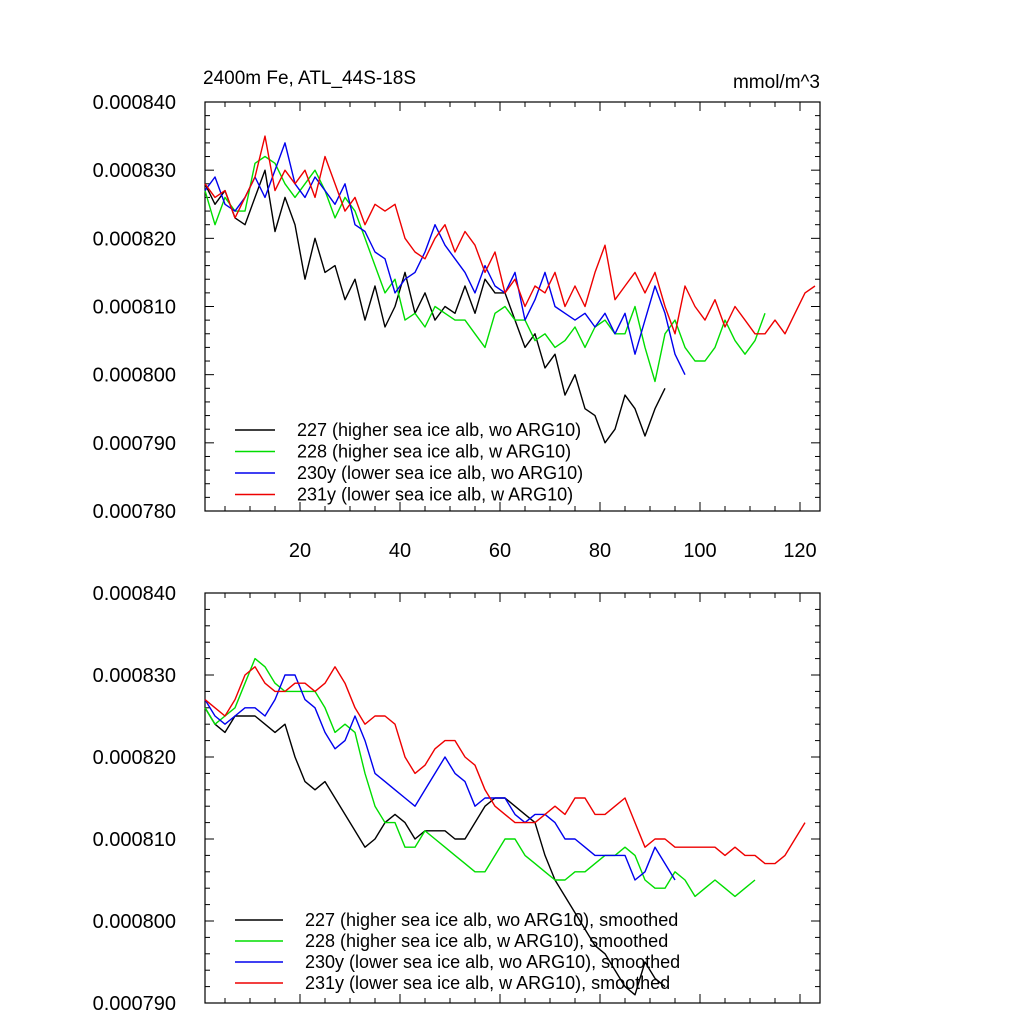 The width and height of the screenshot is (1024, 1024). Describe the element at coordinates (600, 551) in the screenshot. I see `x-tick-label: 80` at that location.